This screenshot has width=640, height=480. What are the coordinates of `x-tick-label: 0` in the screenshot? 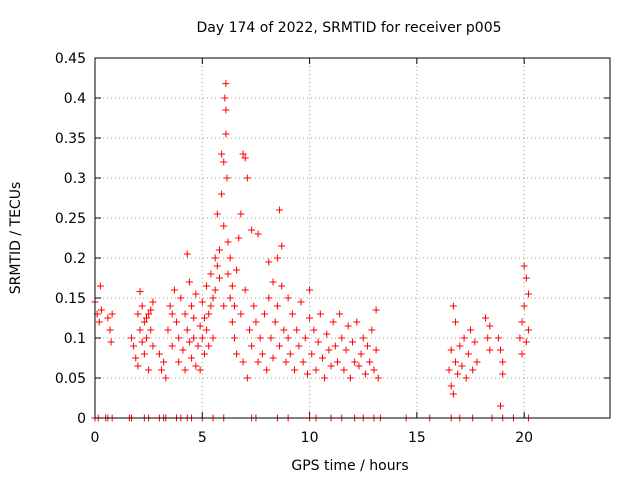 It's located at (95, 438).